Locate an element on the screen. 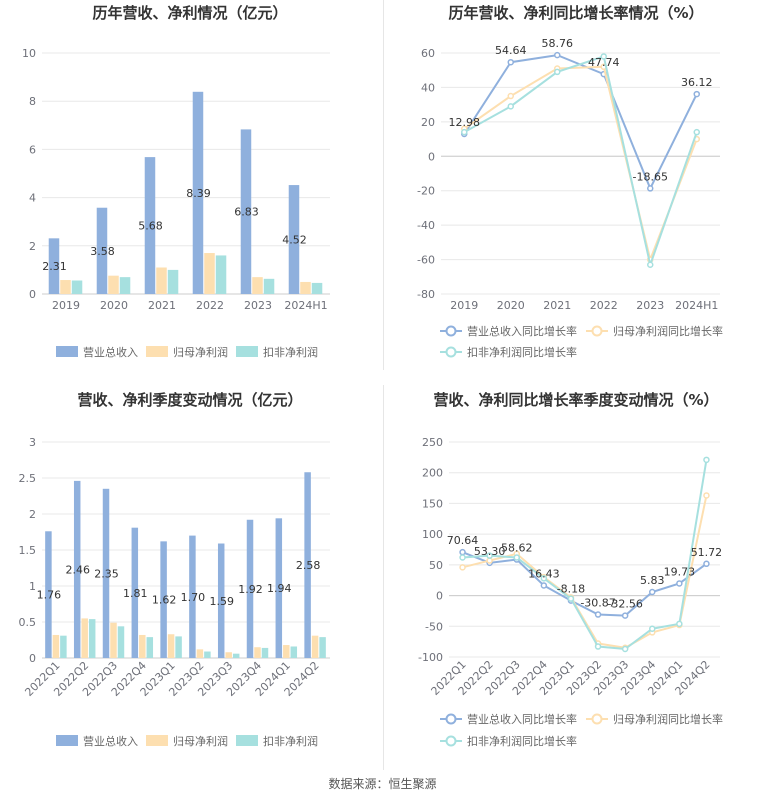 The width and height of the screenshot is (765, 801). y-tick-label: 50 is located at coordinates (436, 565).